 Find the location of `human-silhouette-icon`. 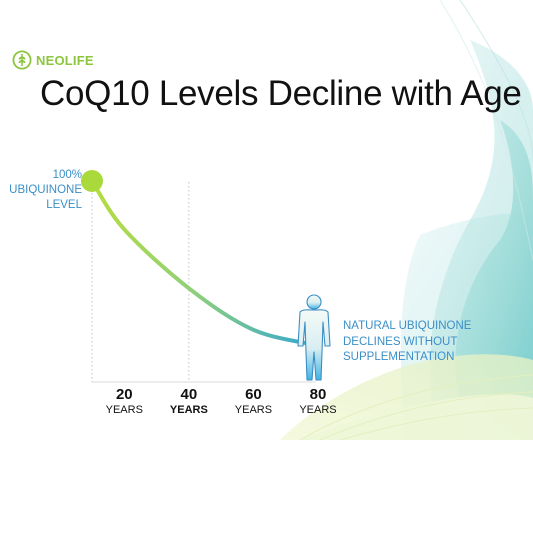

human-silhouette-icon is located at coordinates (314, 337).